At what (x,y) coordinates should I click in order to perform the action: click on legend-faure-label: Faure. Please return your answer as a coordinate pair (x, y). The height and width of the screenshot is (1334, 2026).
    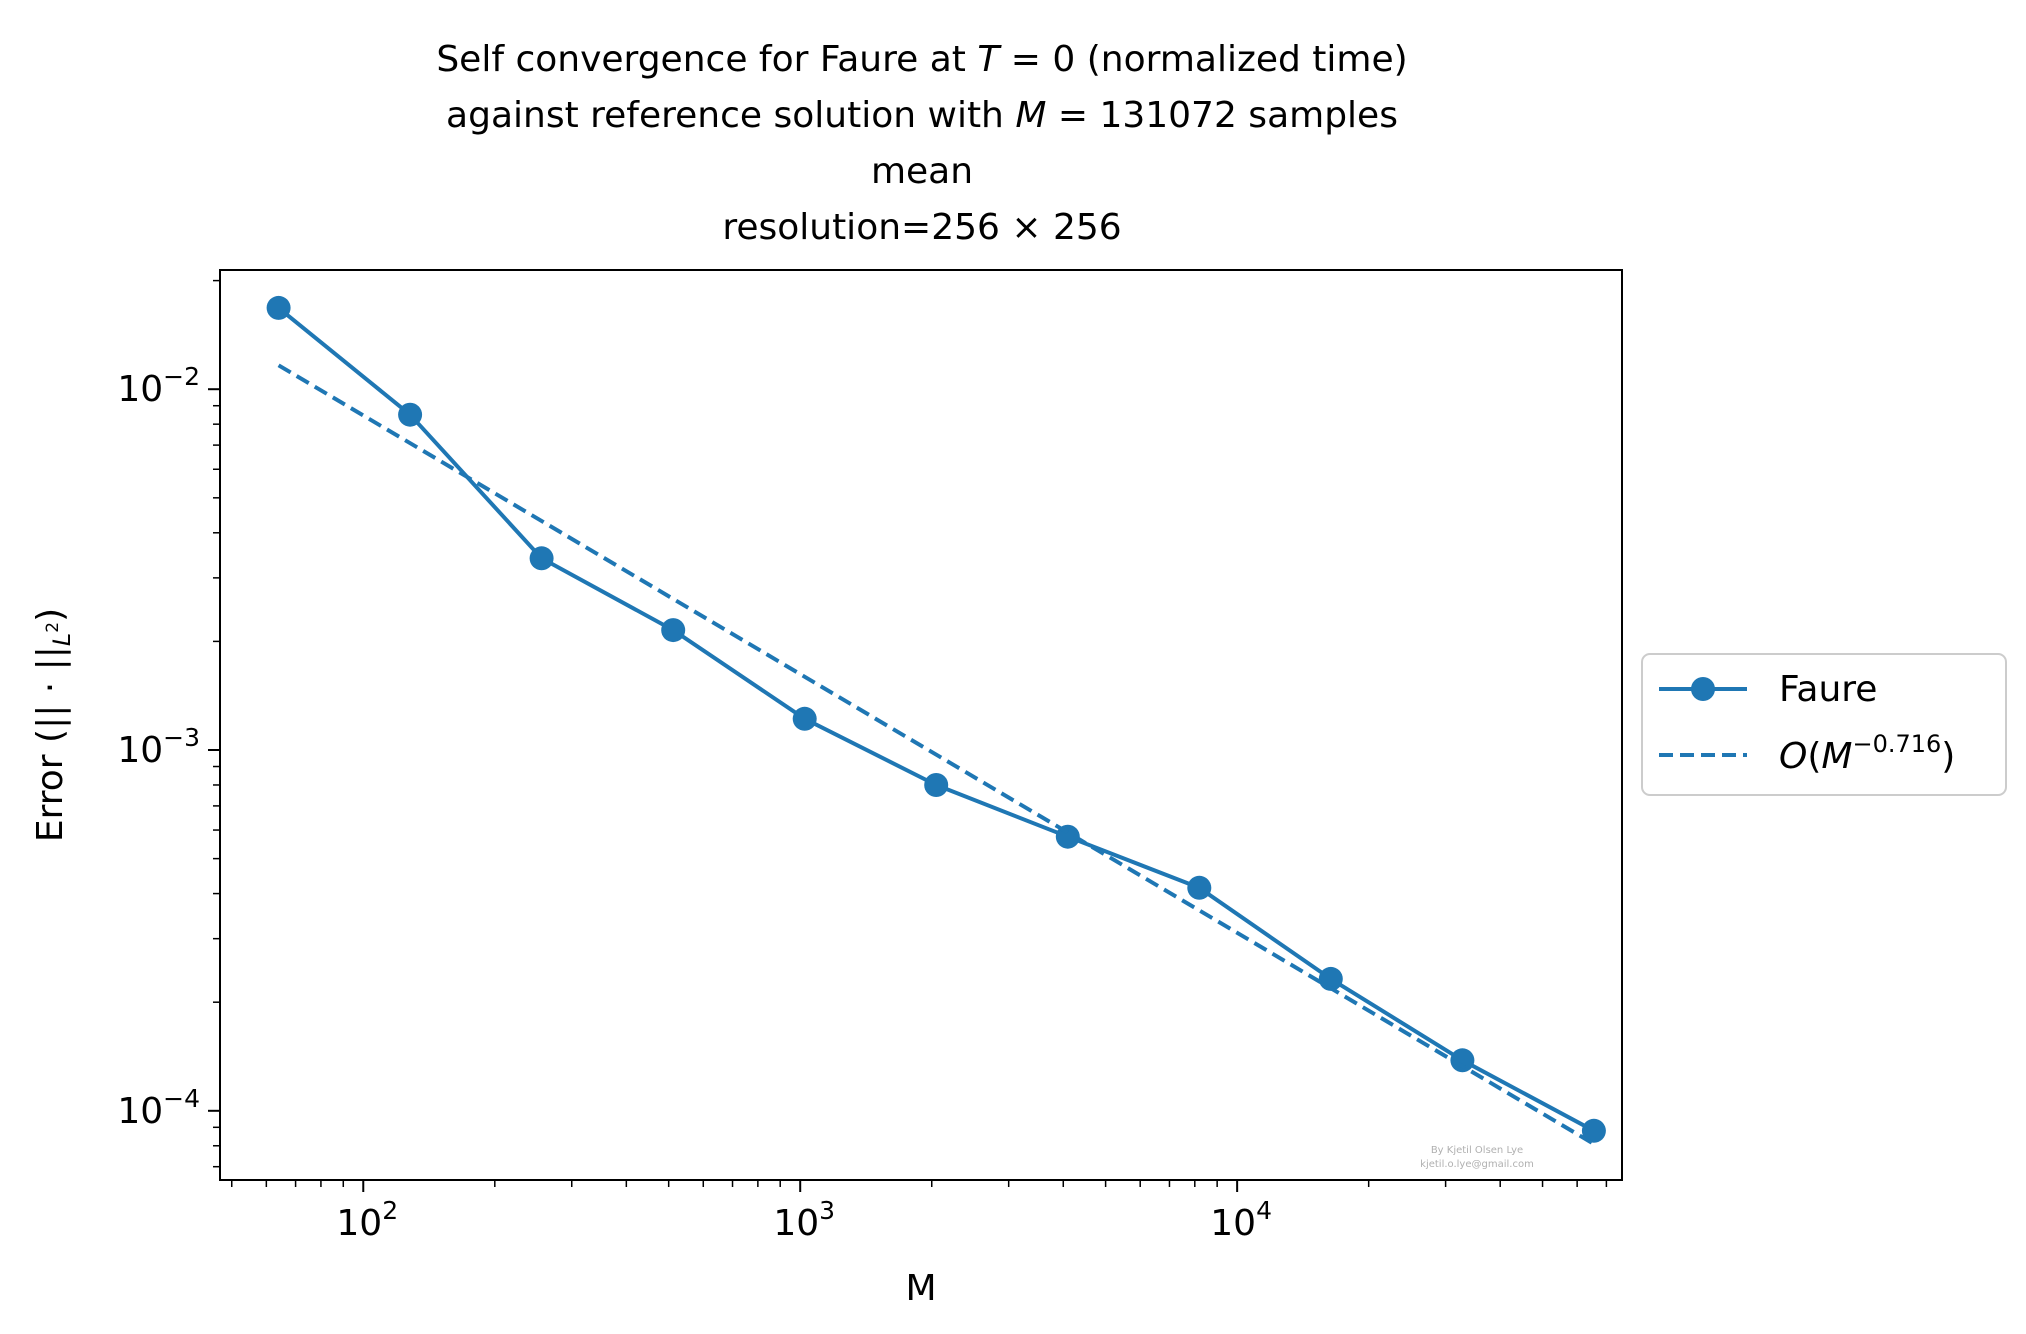
    Looking at the image, I should click on (1828, 689).